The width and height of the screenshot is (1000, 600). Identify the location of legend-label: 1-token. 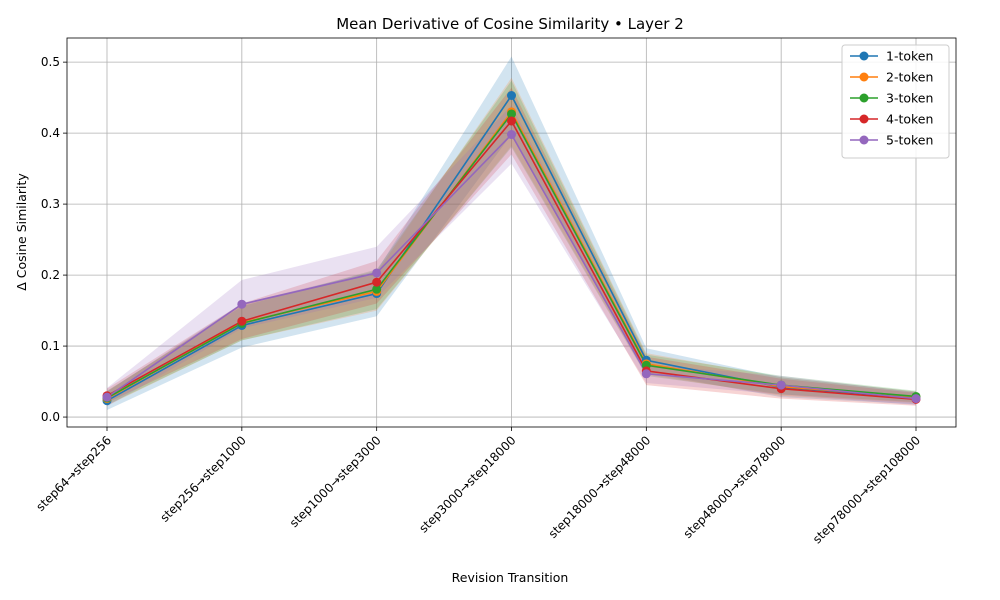
(909, 56).